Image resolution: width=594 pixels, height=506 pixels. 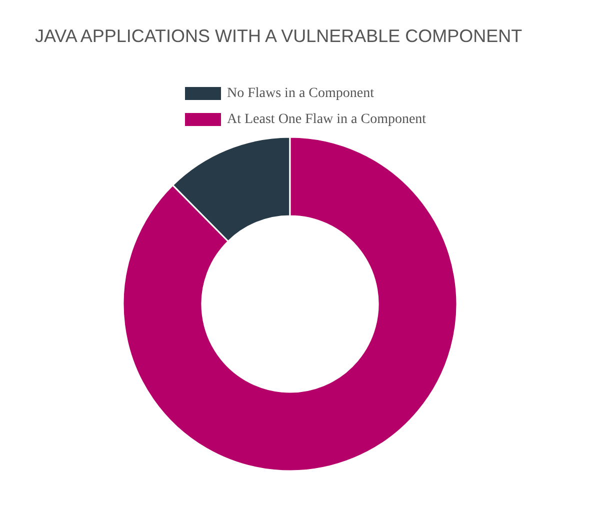 What do you see at coordinates (326, 119) in the screenshot?
I see `legend-label: At Least One Flaw in a Component` at bounding box center [326, 119].